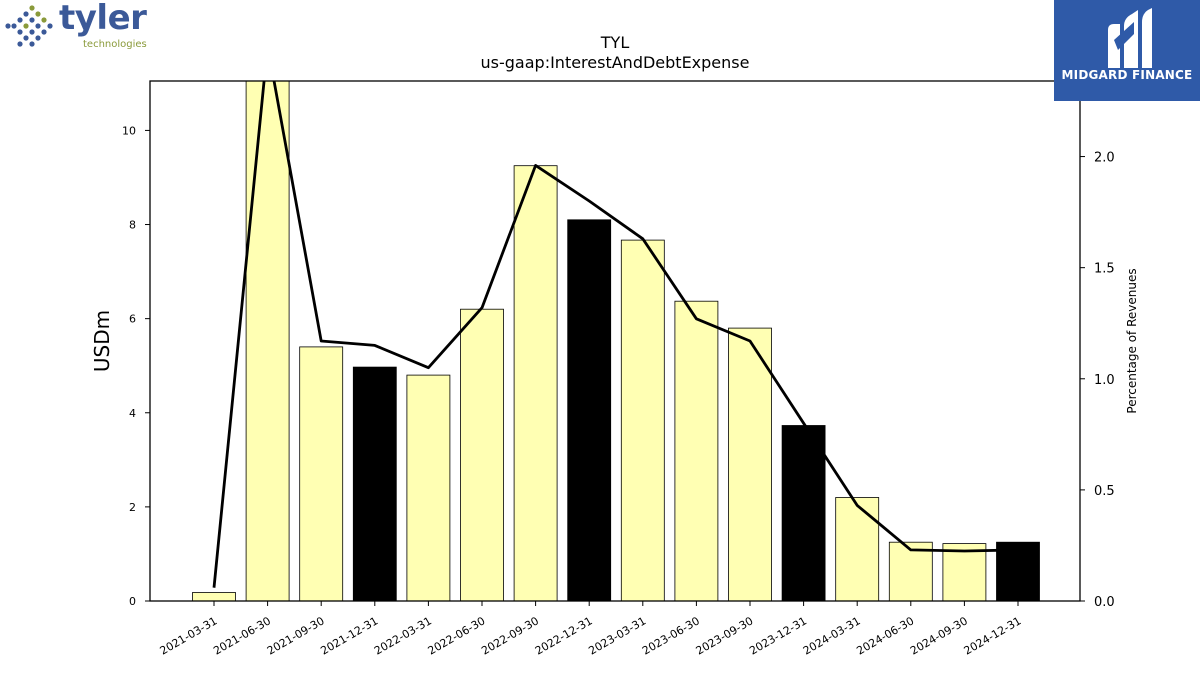 This screenshot has width=1200, height=675. Describe the element at coordinates (1130, 38) in the screenshot. I see `midgard-m-icon` at that location.